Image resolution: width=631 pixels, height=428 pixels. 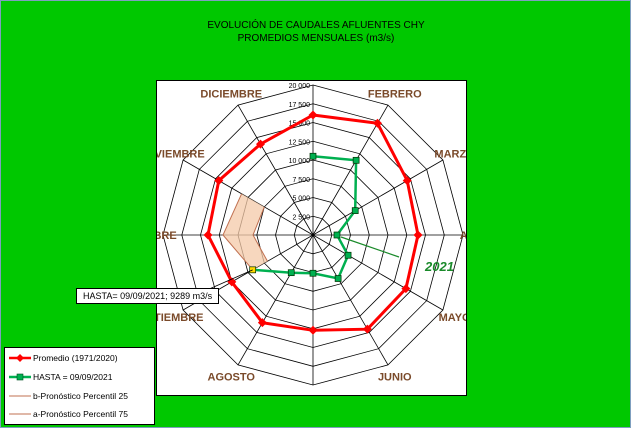 What do you see at coordinates (316, 25) in the screenshot?
I see `chart-title: EVOLUCIÓN DE CAUDALES AFLUENTES CHY` at bounding box center [316, 25].